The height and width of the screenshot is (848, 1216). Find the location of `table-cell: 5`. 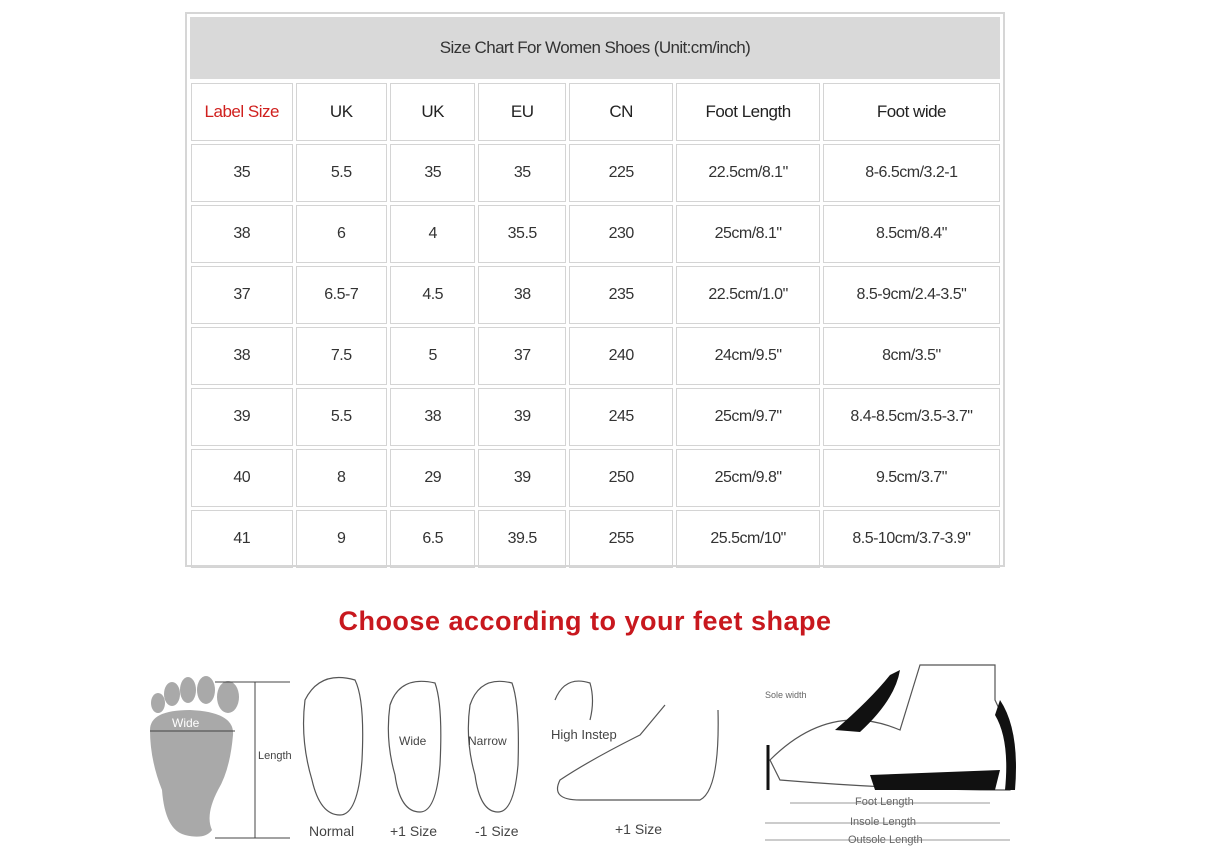

table-cell: 5 is located at coordinates (432, 356).